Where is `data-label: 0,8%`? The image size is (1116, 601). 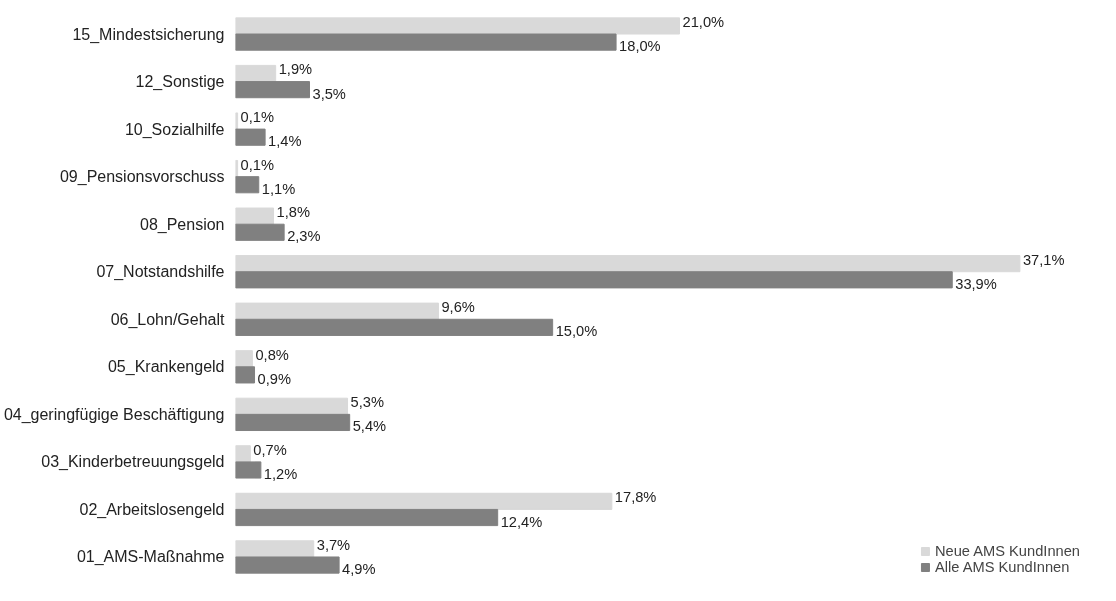
data-label: 0,8% is located at coordinates (272, 354).